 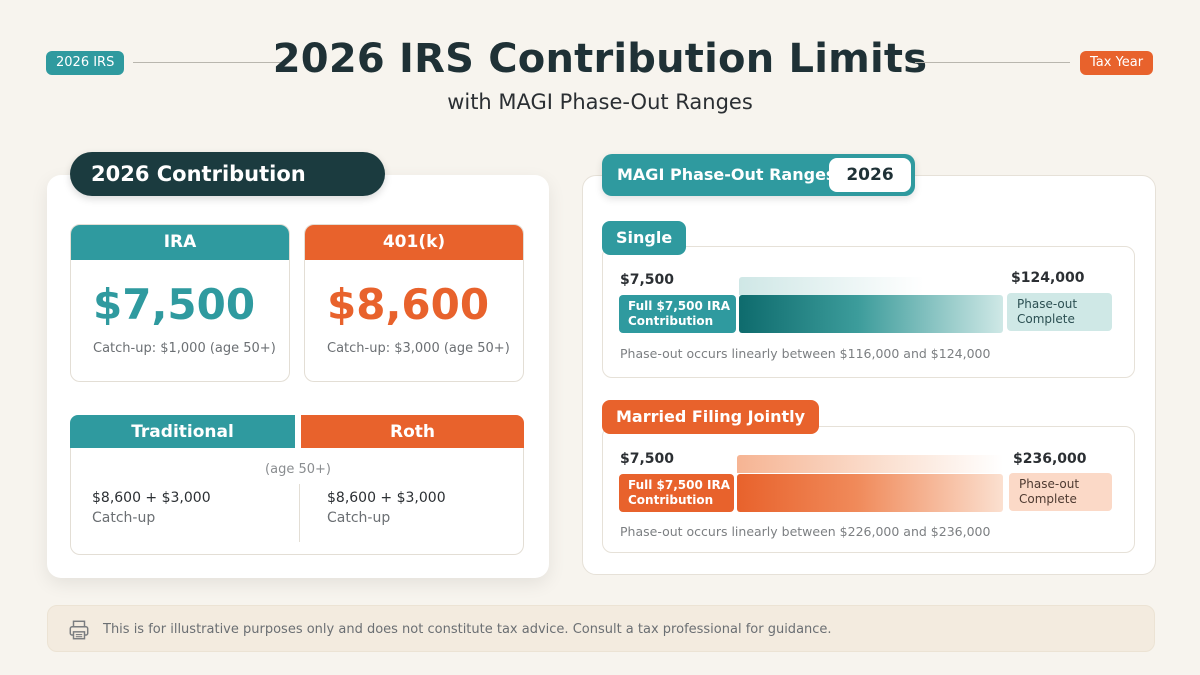 I want to click on roth-header: Roth, so click(x=412, y=432).